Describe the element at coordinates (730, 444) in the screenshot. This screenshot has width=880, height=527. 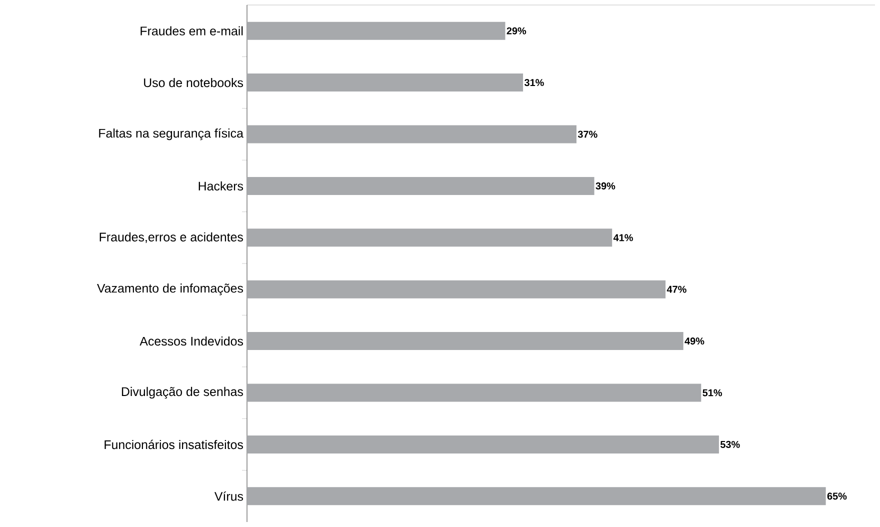
I see `data-label: 53%` at that location.